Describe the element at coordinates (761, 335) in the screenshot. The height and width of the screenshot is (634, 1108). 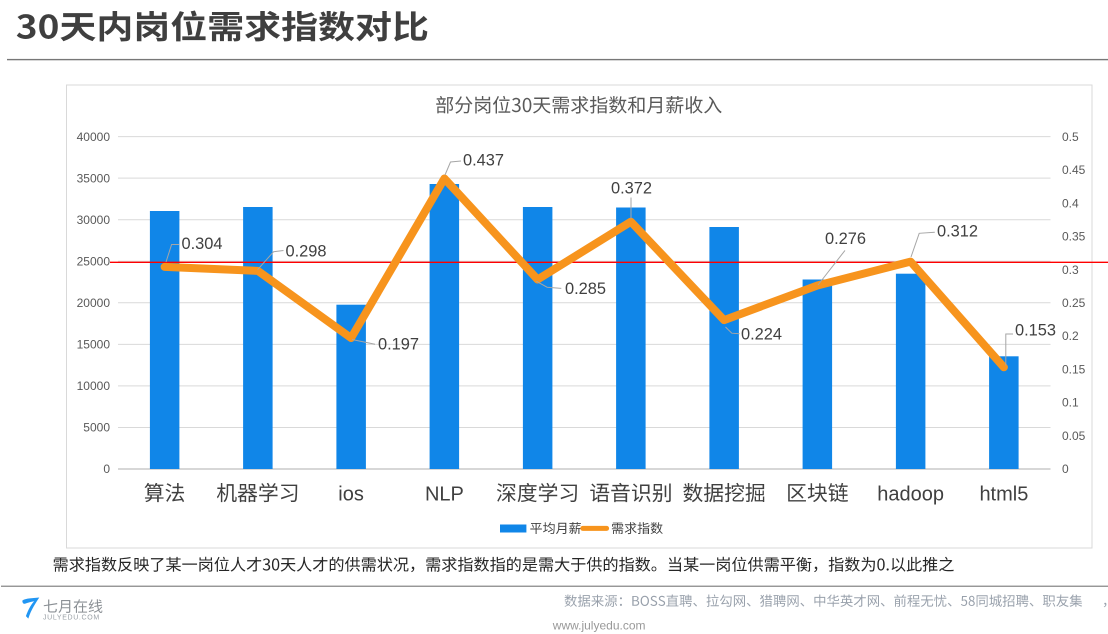
I see `svg-text: 0.224` at that location.